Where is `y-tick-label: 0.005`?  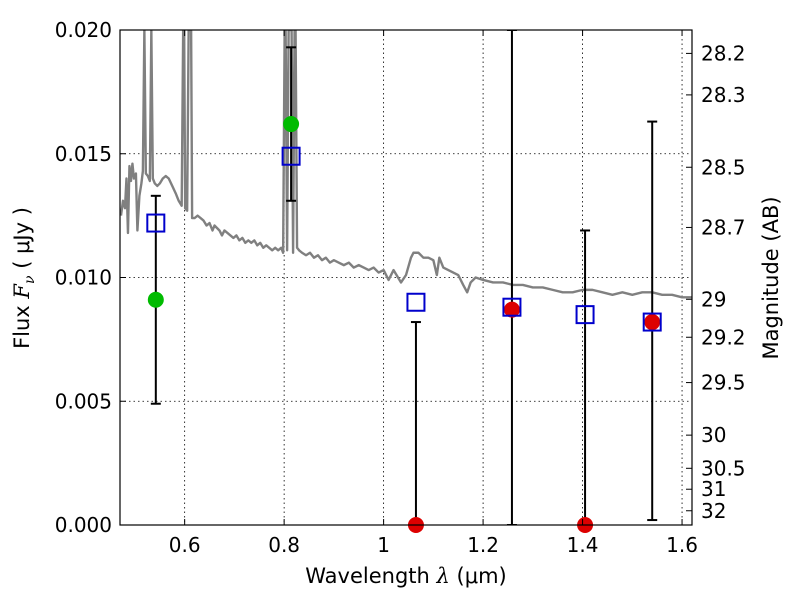
y-tick-label: 0.005 is located at coordinates (83, 401).